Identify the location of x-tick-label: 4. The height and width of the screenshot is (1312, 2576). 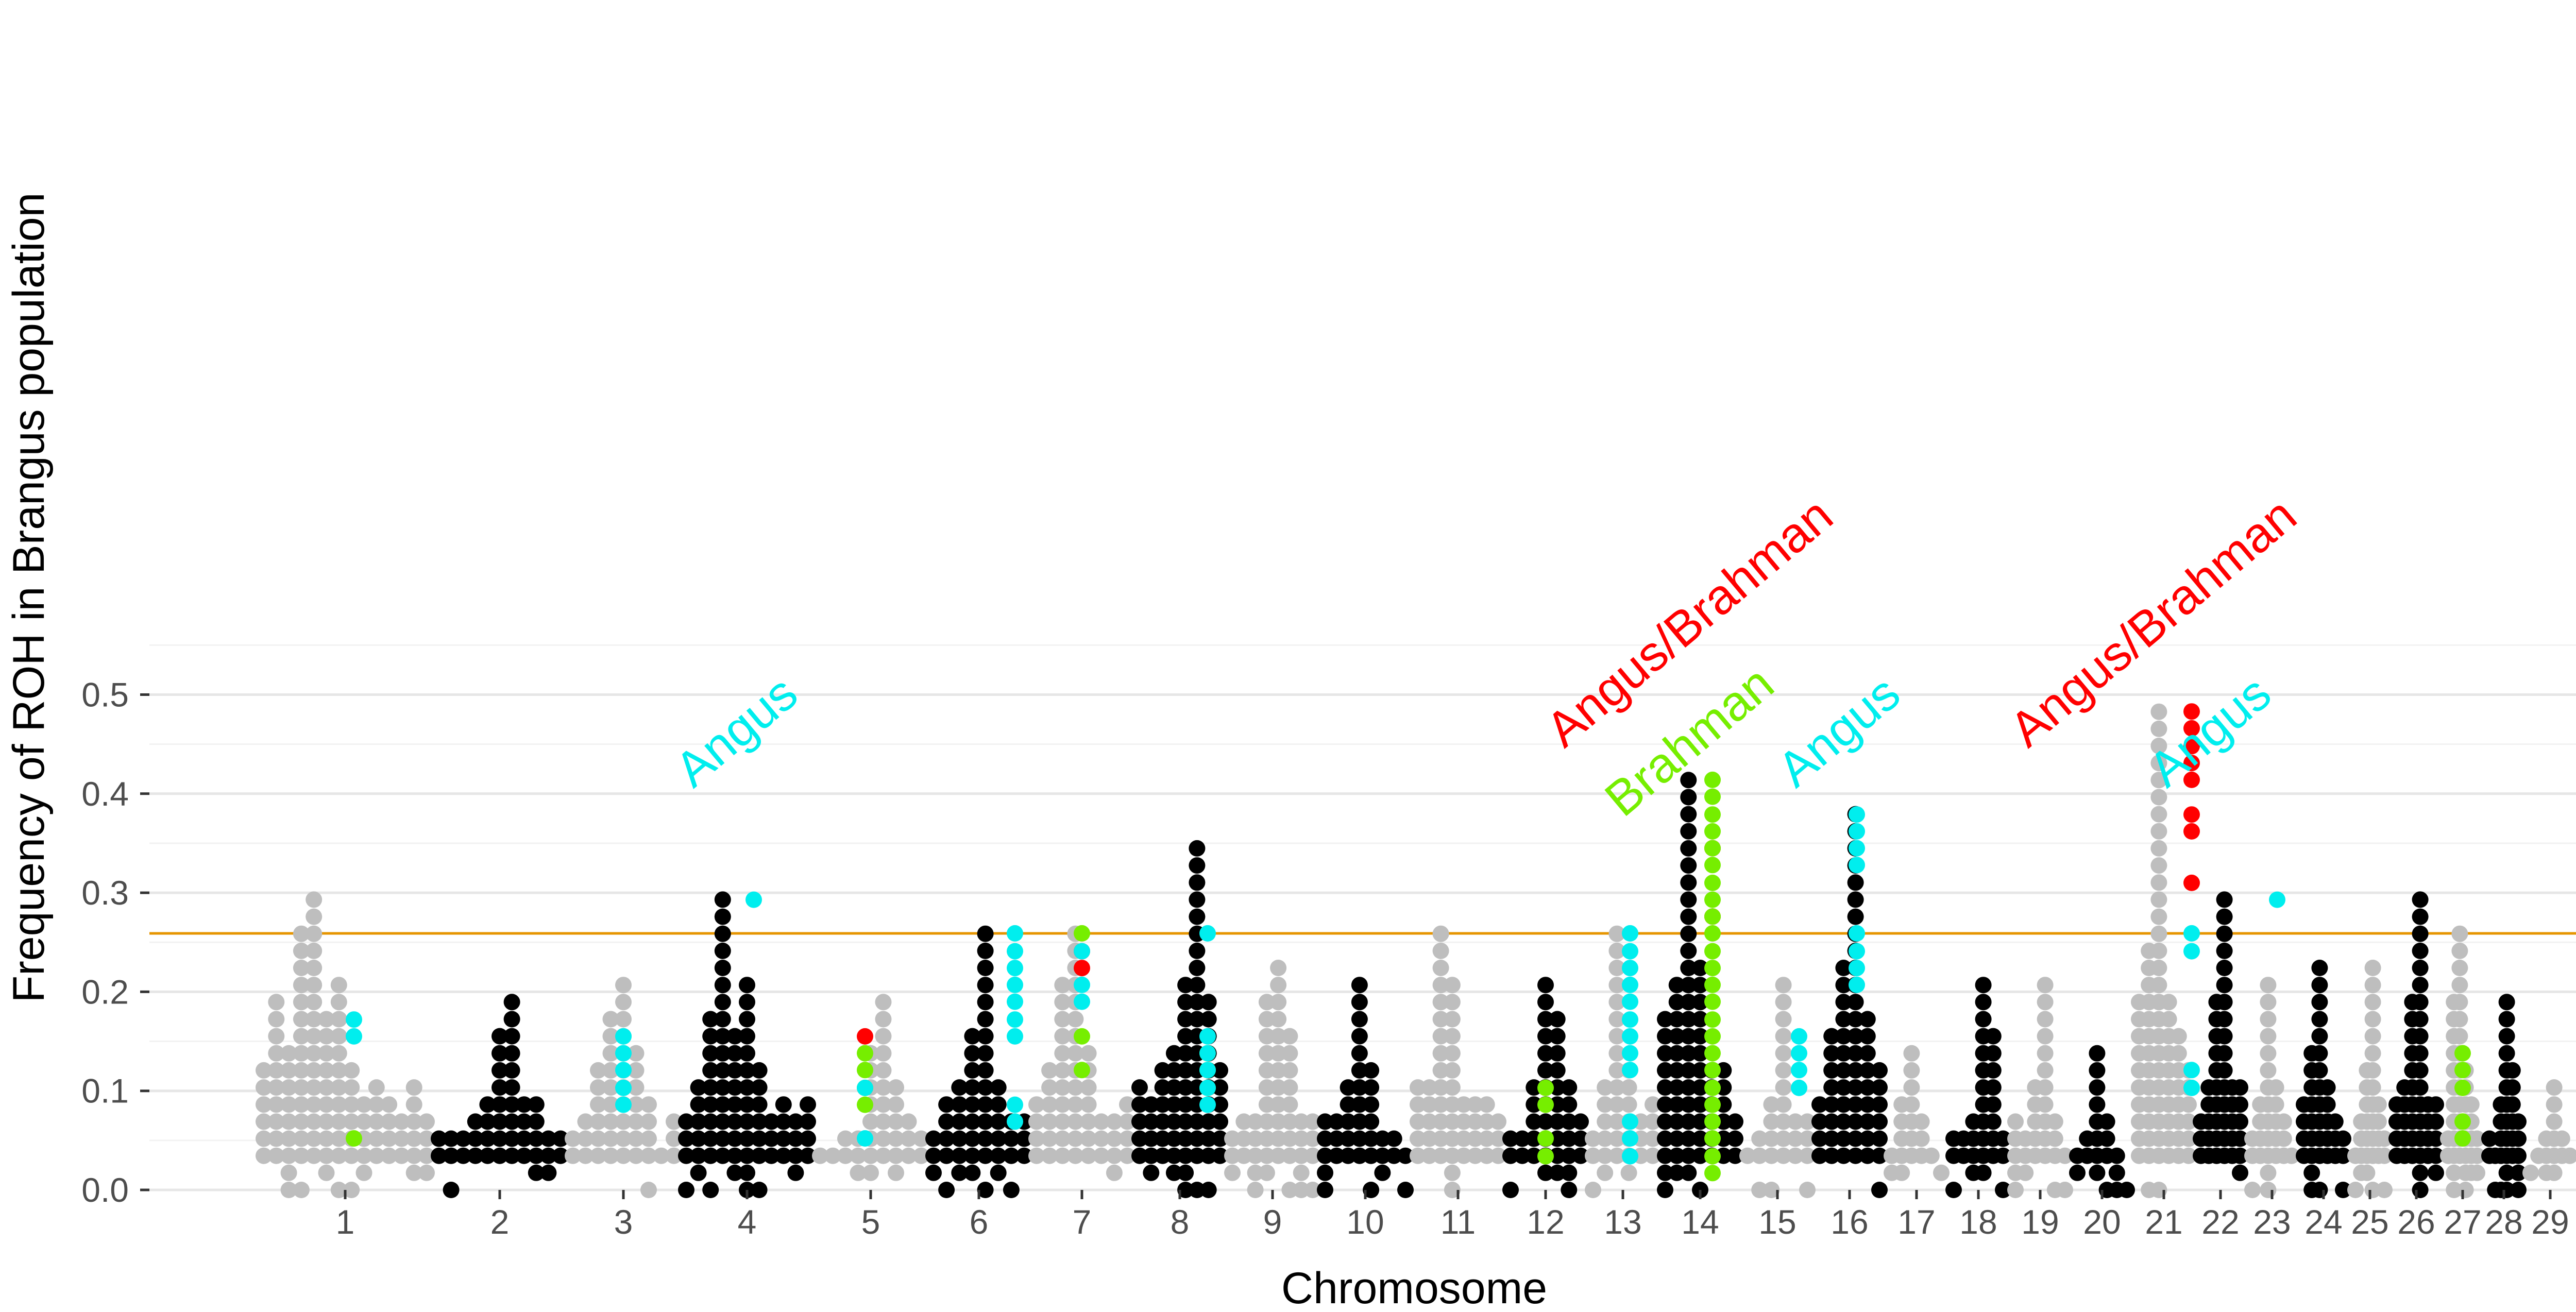
(747, 1222).